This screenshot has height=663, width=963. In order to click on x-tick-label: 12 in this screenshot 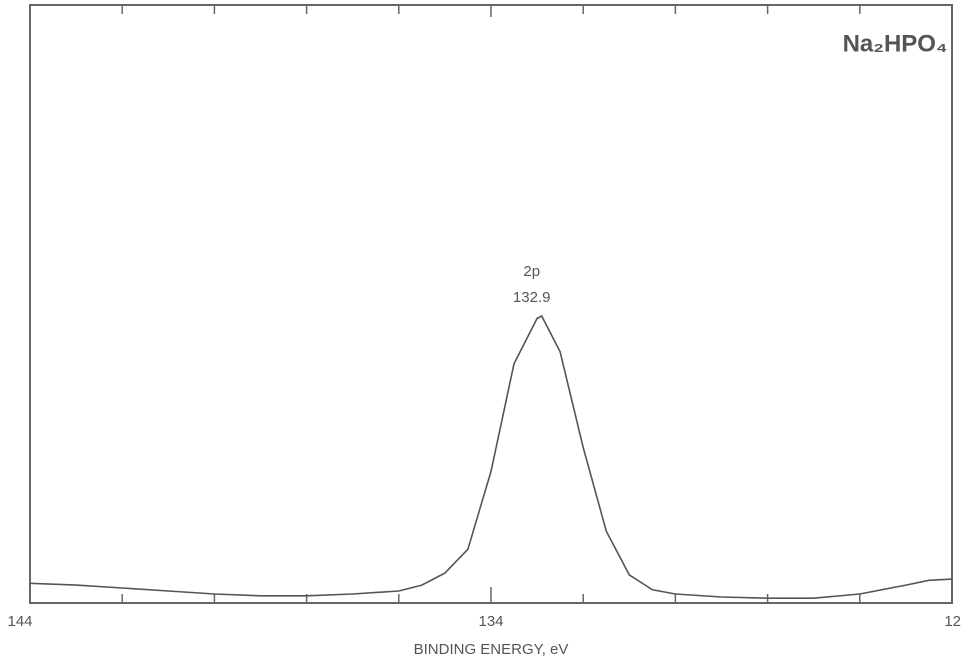, I will do `click(952, 621)`.